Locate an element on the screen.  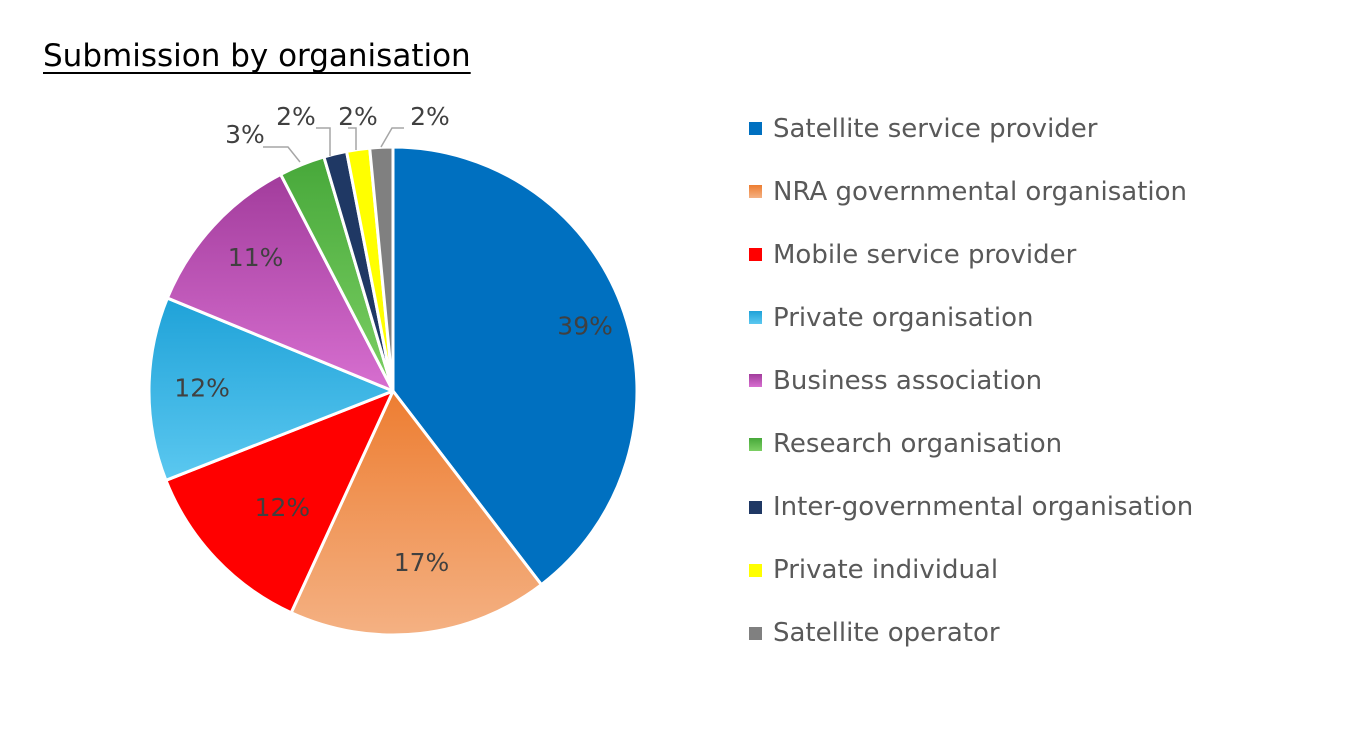
legend-item-business-association: Business association is located at coordinates (971, 380).